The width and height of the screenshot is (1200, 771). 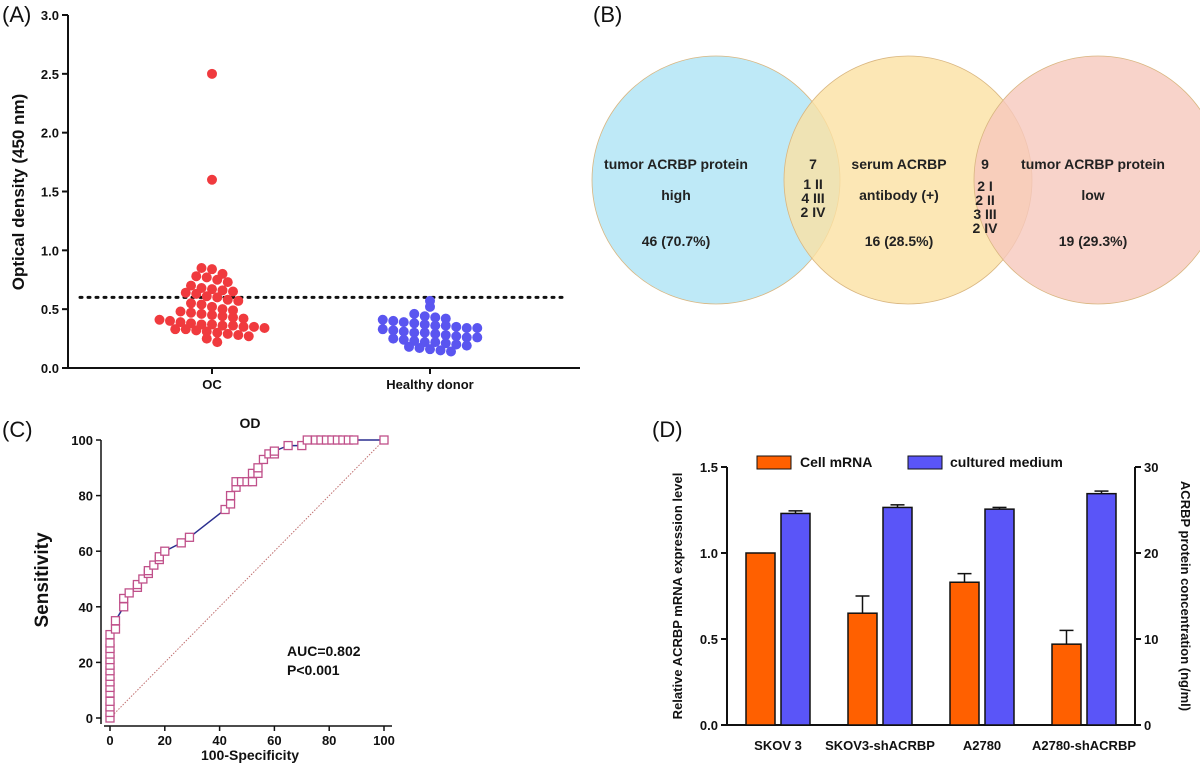 I want to click on panel-c-auc-label: AUC=0.802, so click(x=324, y=651).